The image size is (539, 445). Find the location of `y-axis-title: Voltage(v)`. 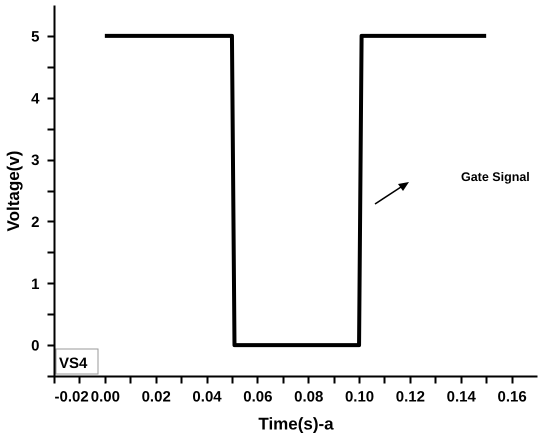

y-axis-title: Voltage(v) is located at coordinates (14, 191).